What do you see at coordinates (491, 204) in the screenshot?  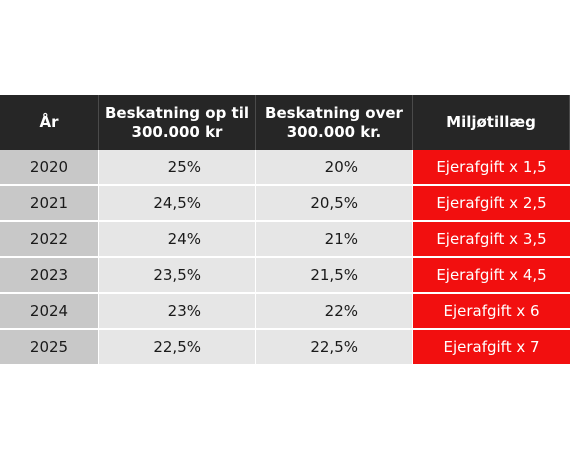 I see `row-miljo: Ejerafgift x 2,5` at bounding box center [491, 204].